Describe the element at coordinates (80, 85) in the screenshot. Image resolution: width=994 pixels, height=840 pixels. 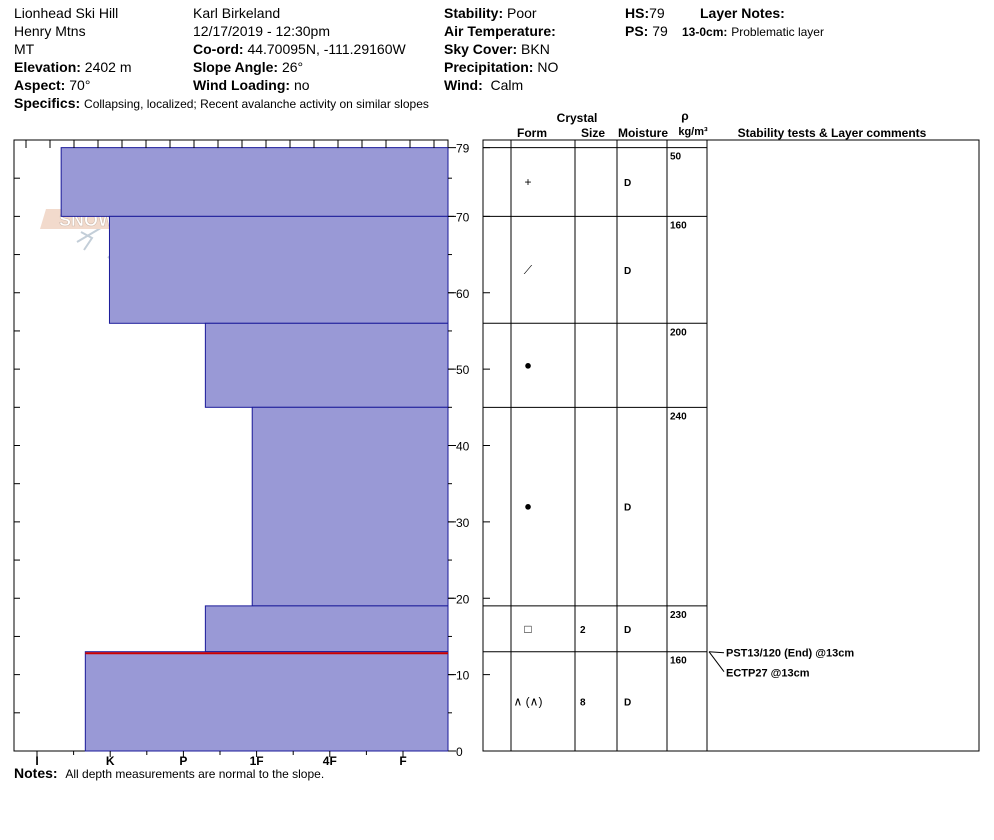
I see `aspect-value: 70°` at that location.